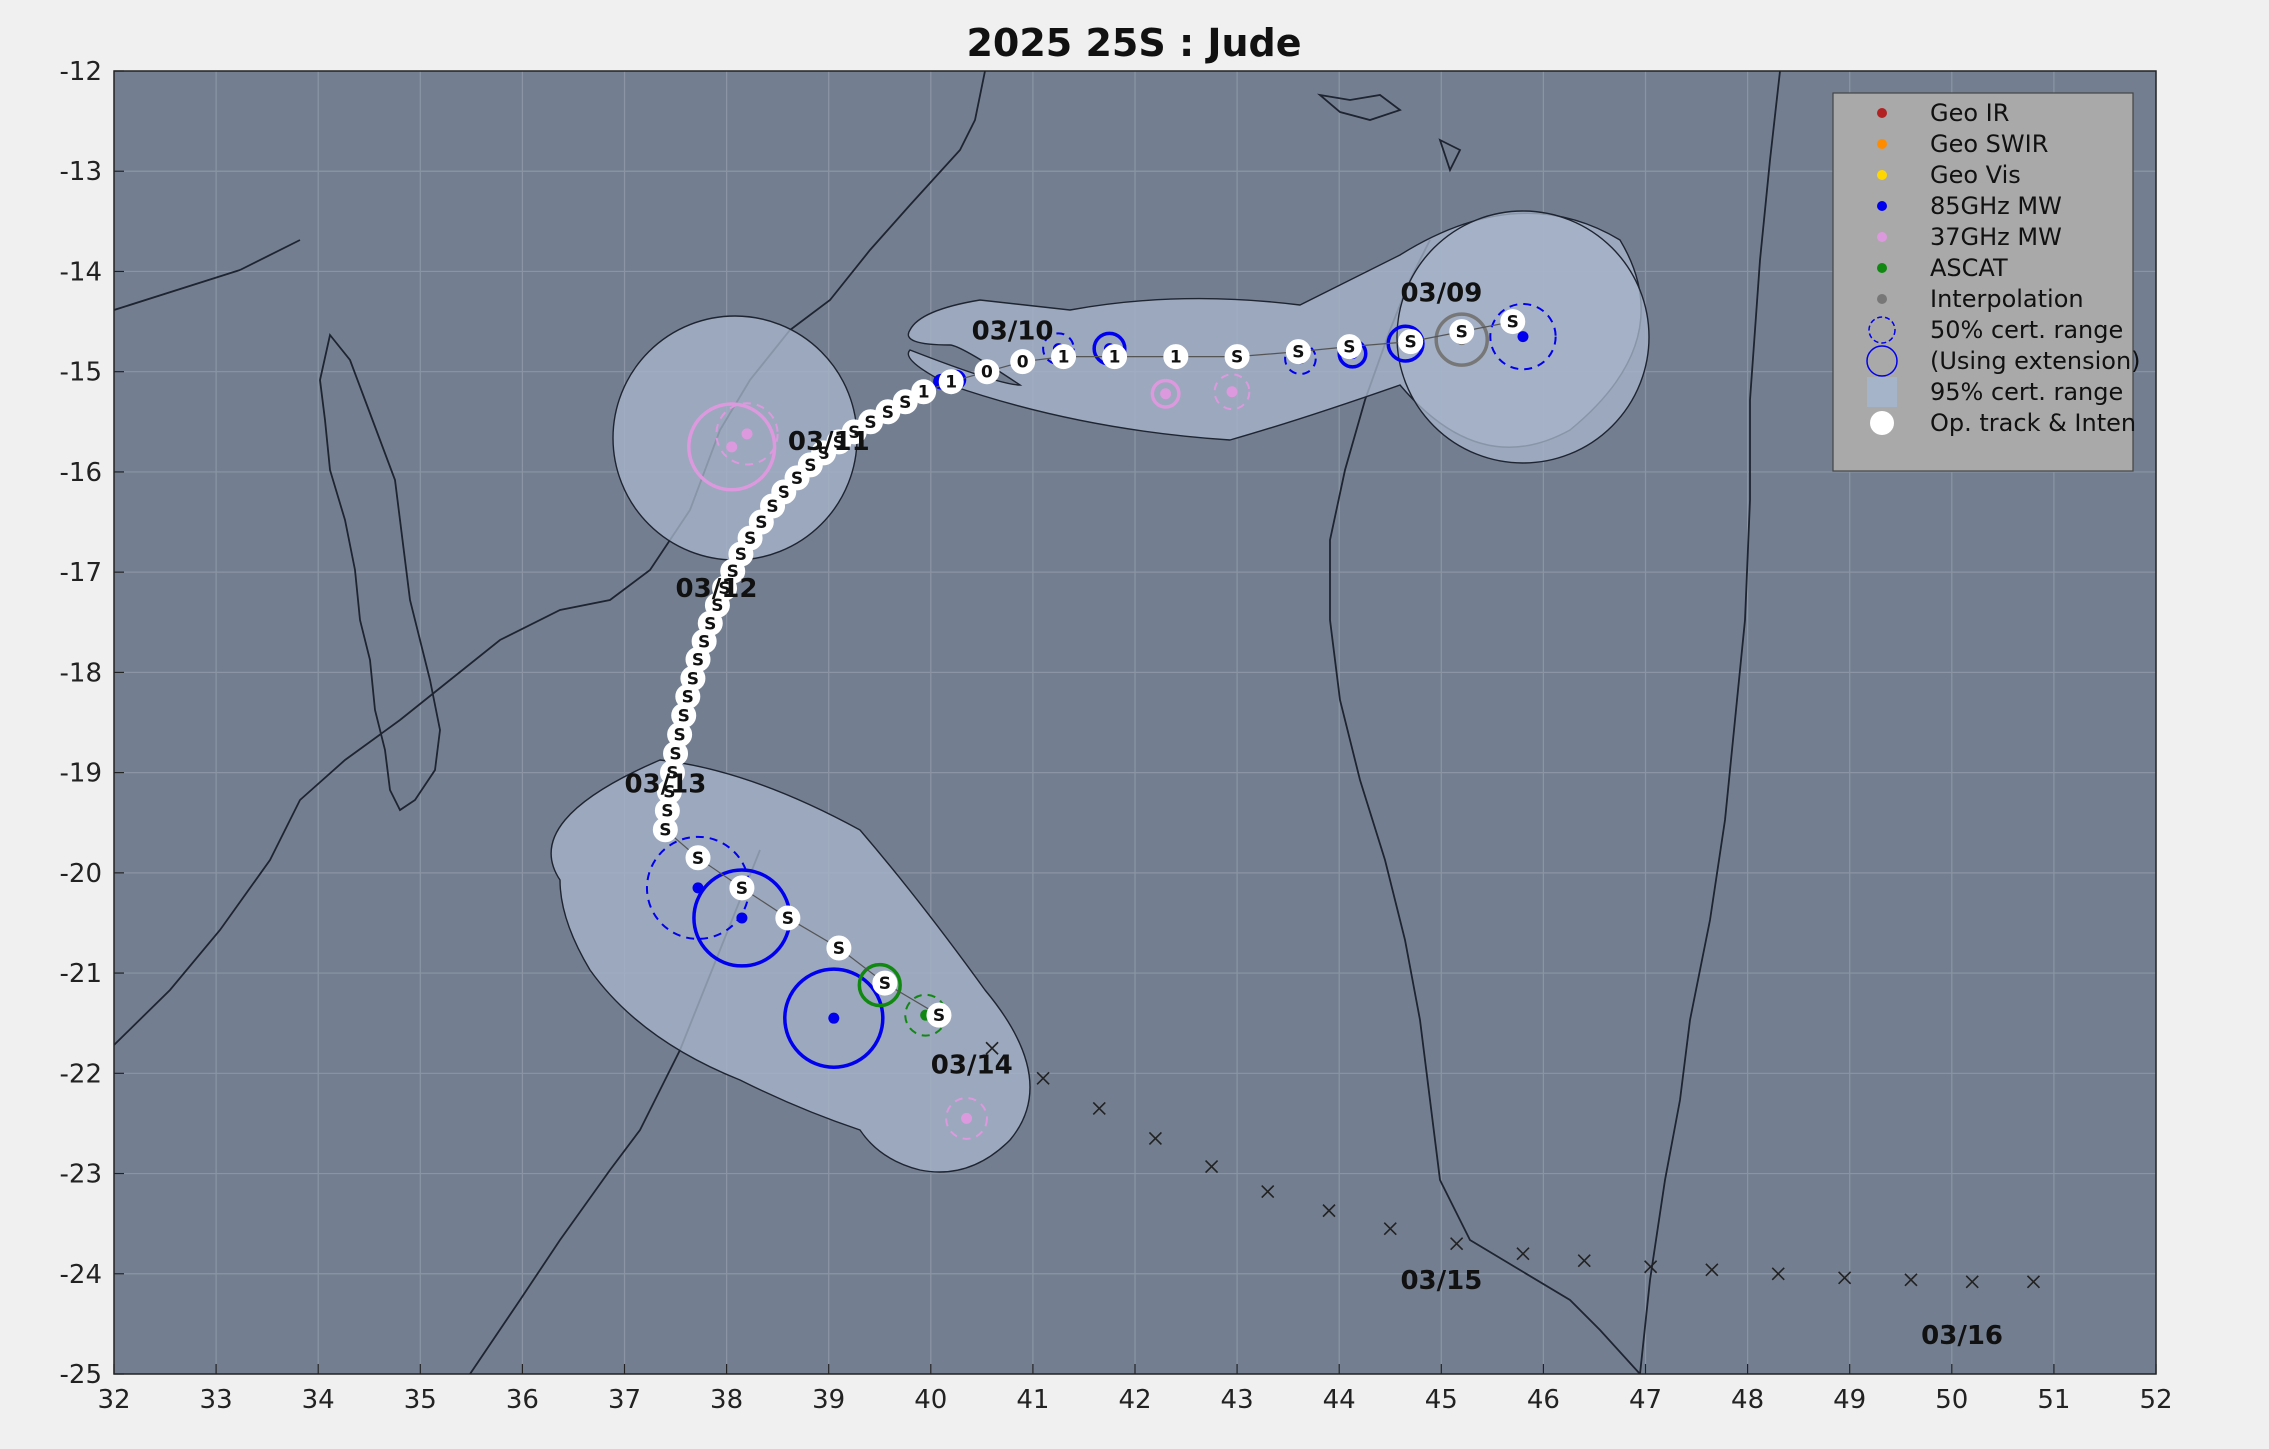 This screenshot has width=2269, height=1449. Describe the element at coordinates (81, 1375) in the screenshot. I see `y-tick-label: -25` at that location.